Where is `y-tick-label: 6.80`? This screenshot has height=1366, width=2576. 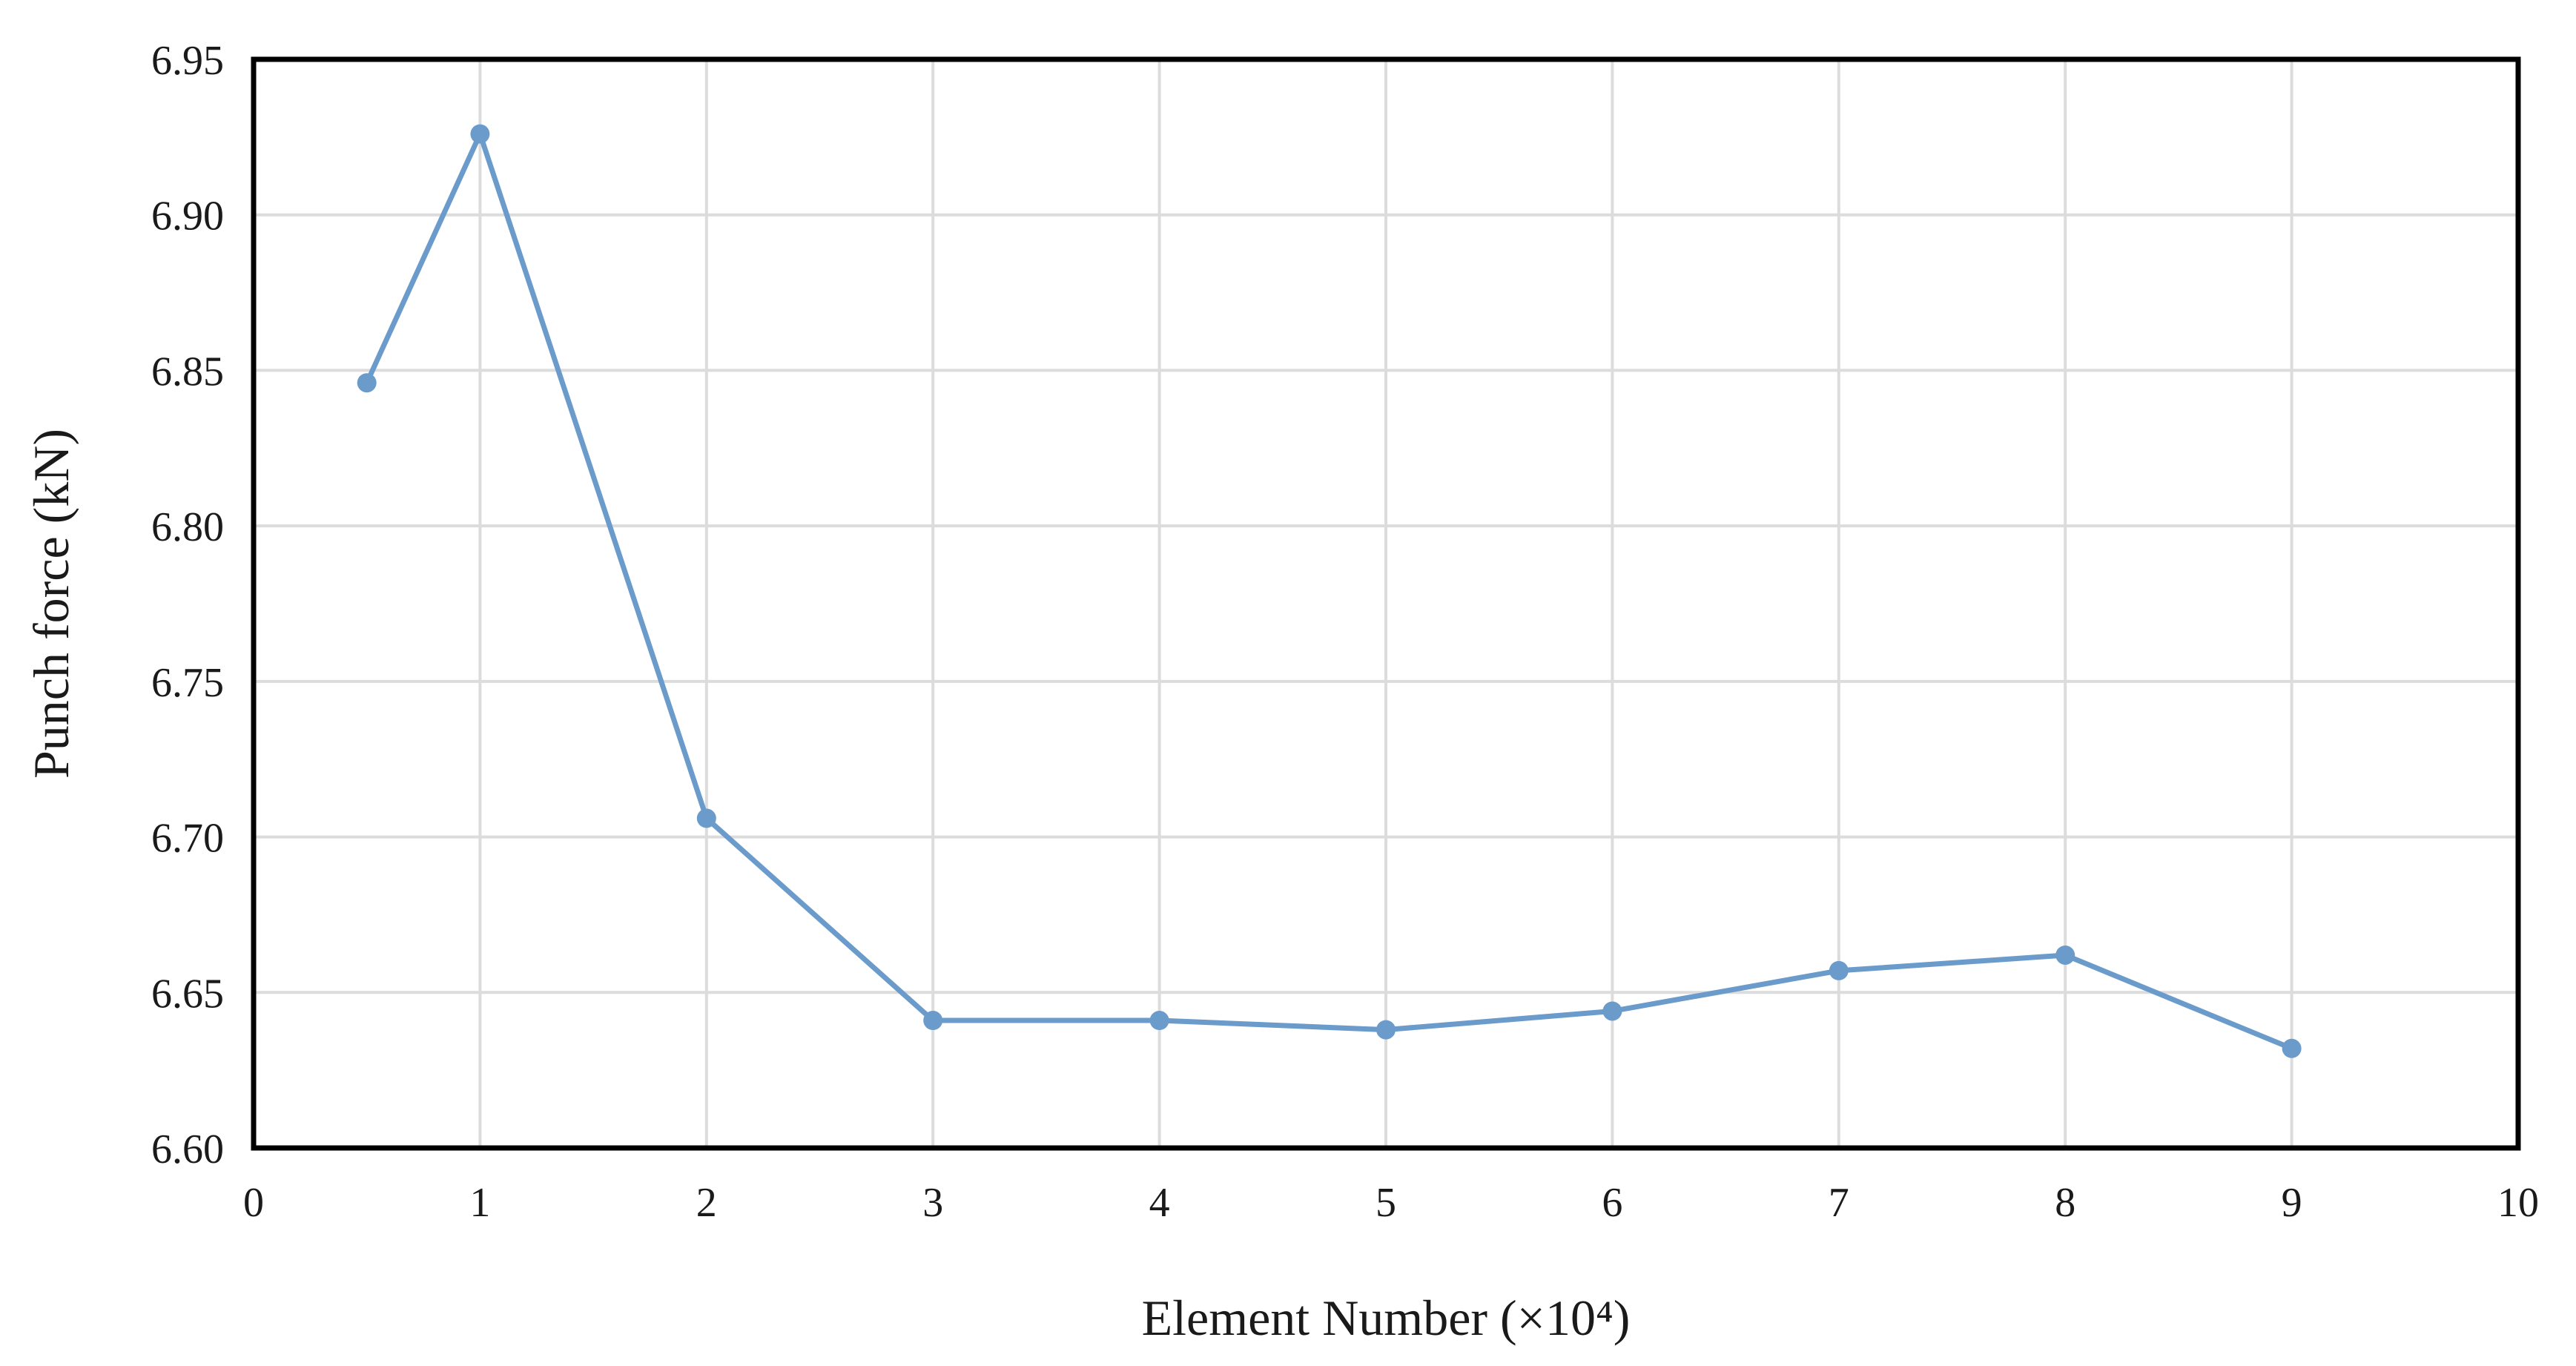
y-tick-label: 6.80 is located at coordinates (187, 527).